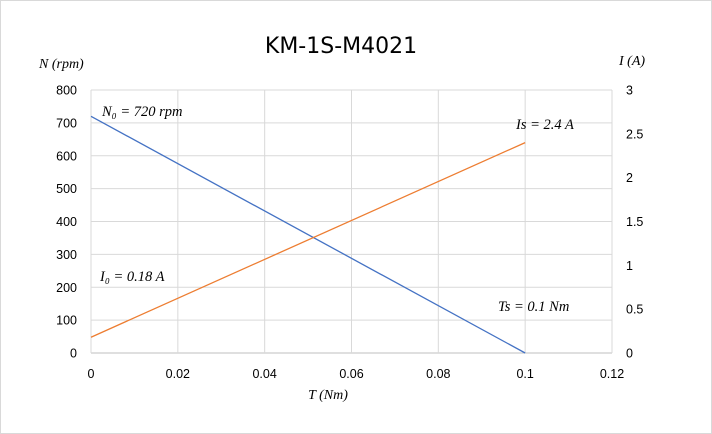 Image resolution: width=712 pixels, height=434 pixels. Describe the element at coordinates (178, 374) in the screenshot. I see `x-tick-label: 0.02` at that location.